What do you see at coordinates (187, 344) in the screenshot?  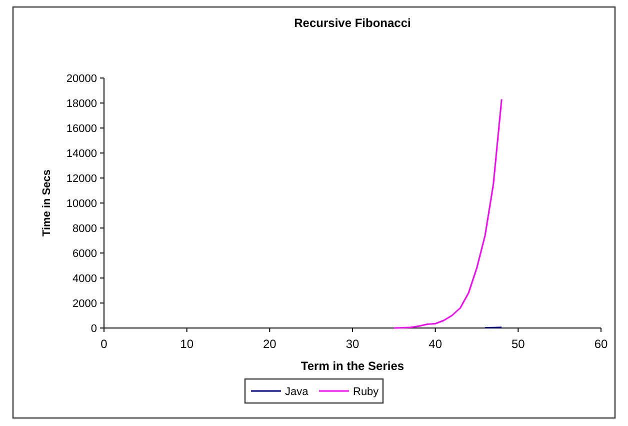 I see `x-tick-label: 10` at bounding box center [187, 344].